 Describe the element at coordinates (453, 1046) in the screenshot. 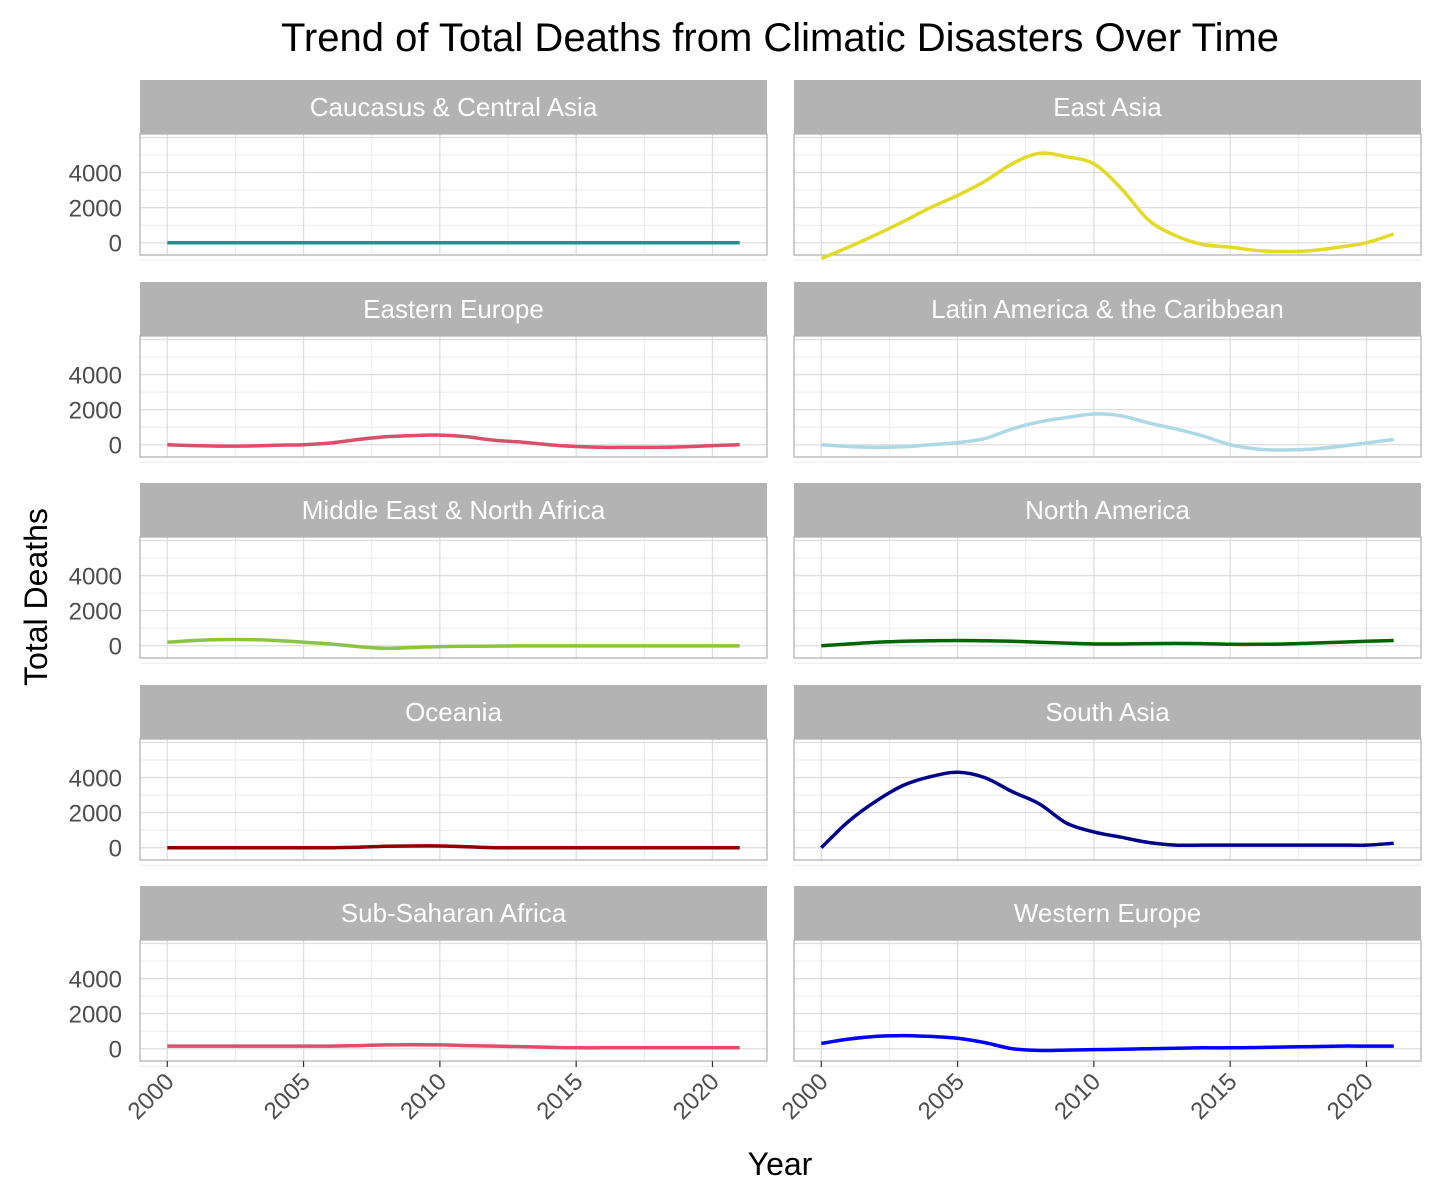

I see `series-line-sub-saharan-africa` at that location.